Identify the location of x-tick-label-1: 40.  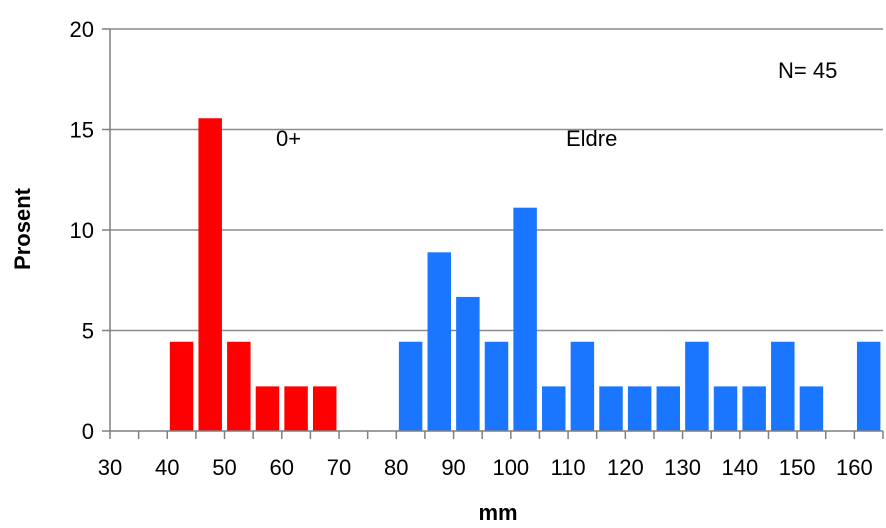
(167, 467).